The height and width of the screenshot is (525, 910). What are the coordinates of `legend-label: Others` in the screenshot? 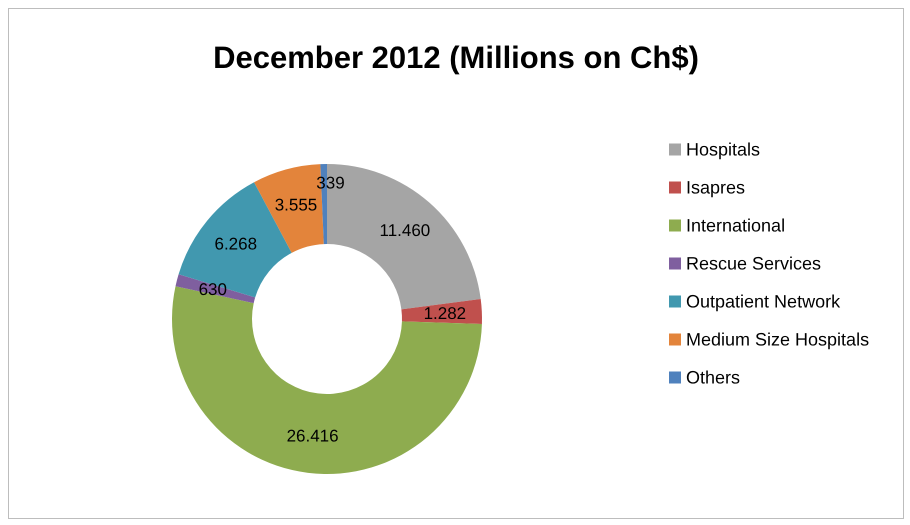 It's located at (713, 378).